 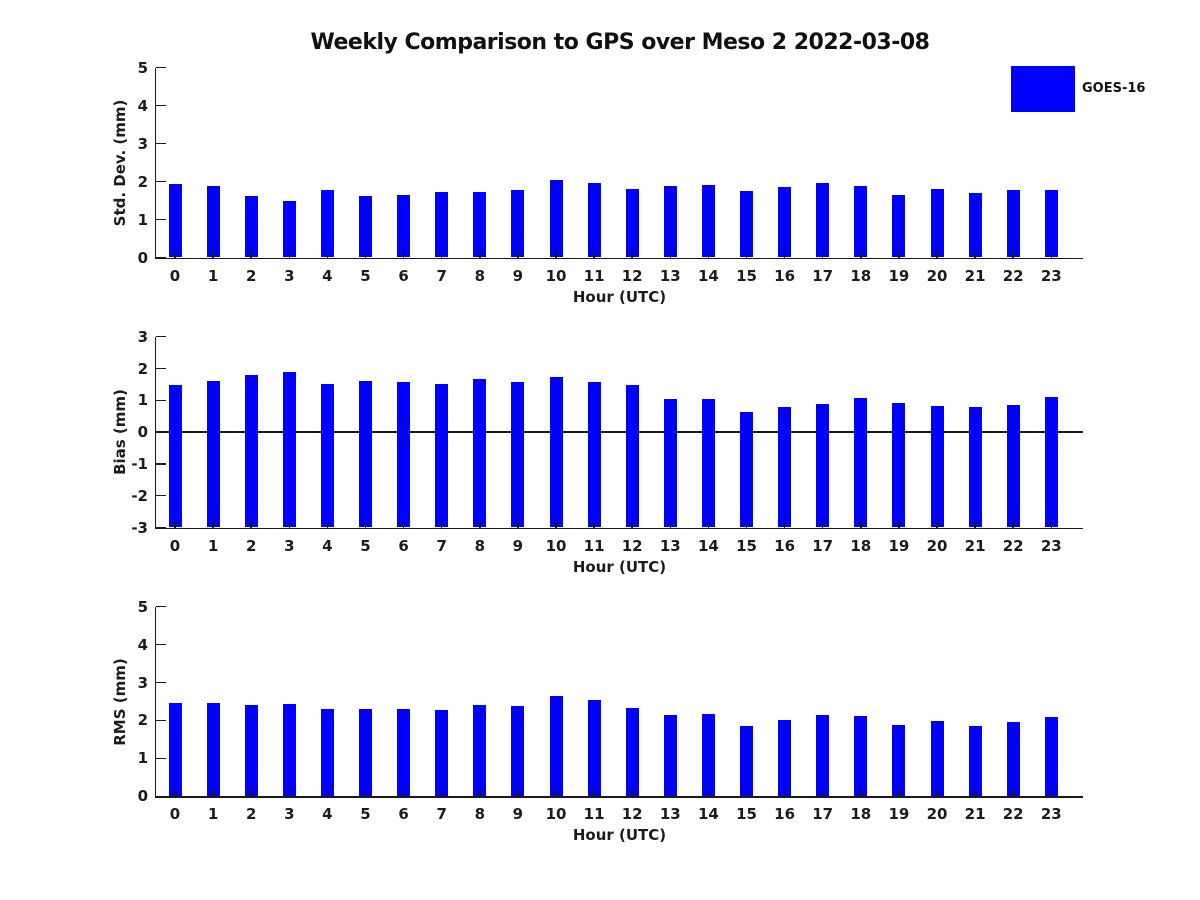 What do you see at coordinates (365, 275) in the screenshot?
I see `x-tick-label: 5` at bounding box center [365, 275].